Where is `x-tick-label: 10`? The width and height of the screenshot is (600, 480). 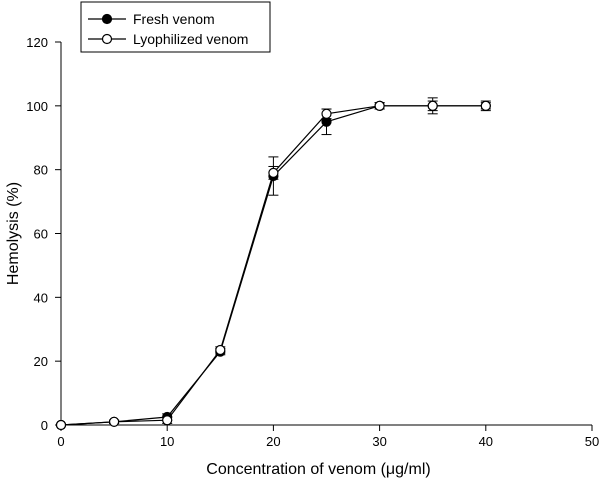
x-tick-label: 10 is located at coordinates (167, 441).